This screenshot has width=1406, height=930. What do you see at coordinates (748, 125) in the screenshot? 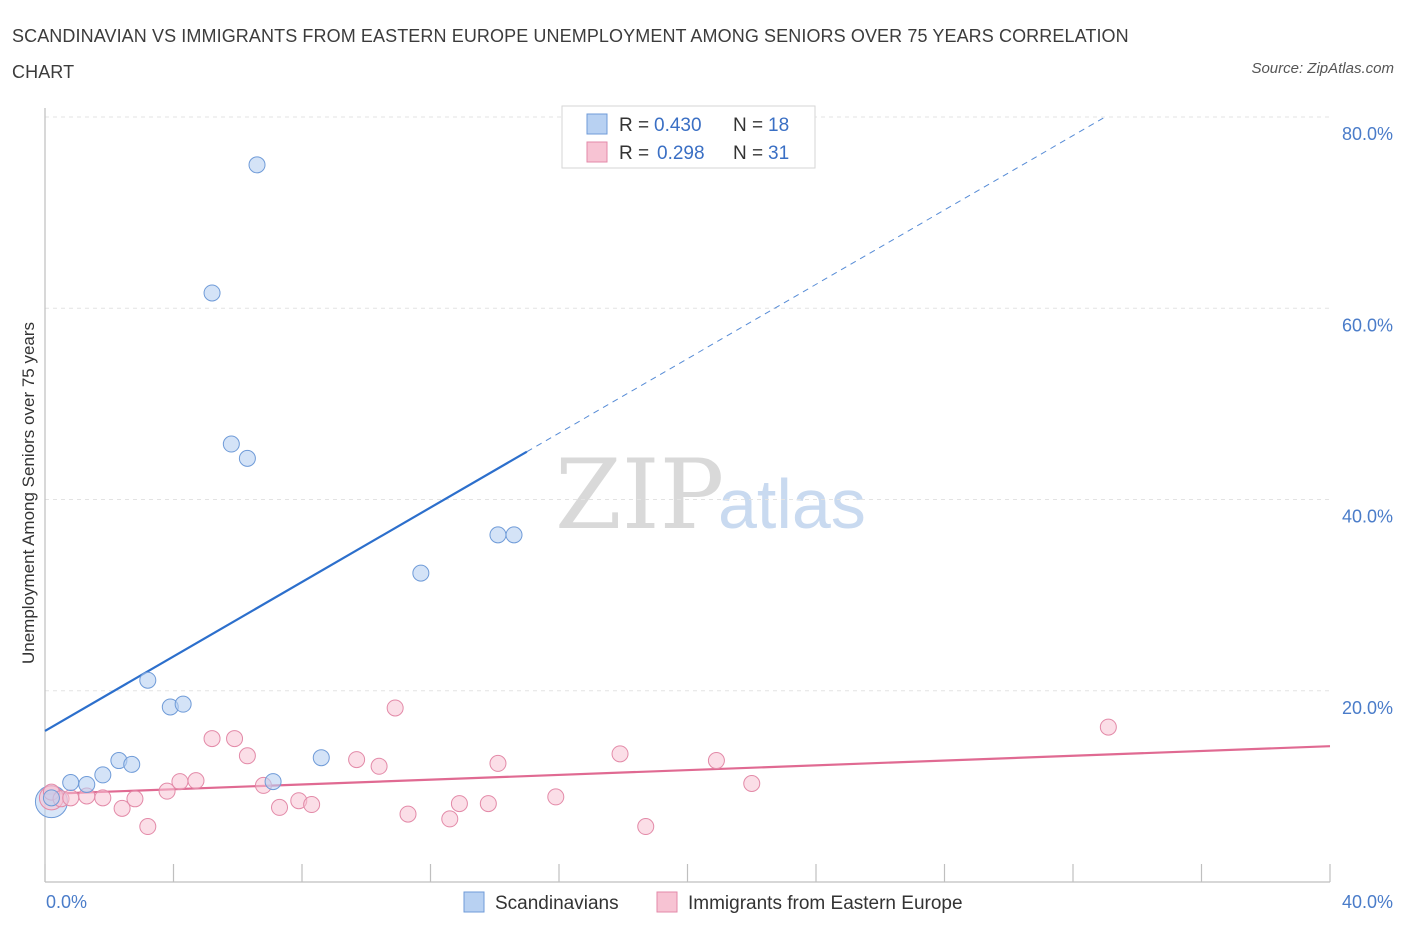
I see `legend-n-label-1: N =` at bounding box center [748, 125].